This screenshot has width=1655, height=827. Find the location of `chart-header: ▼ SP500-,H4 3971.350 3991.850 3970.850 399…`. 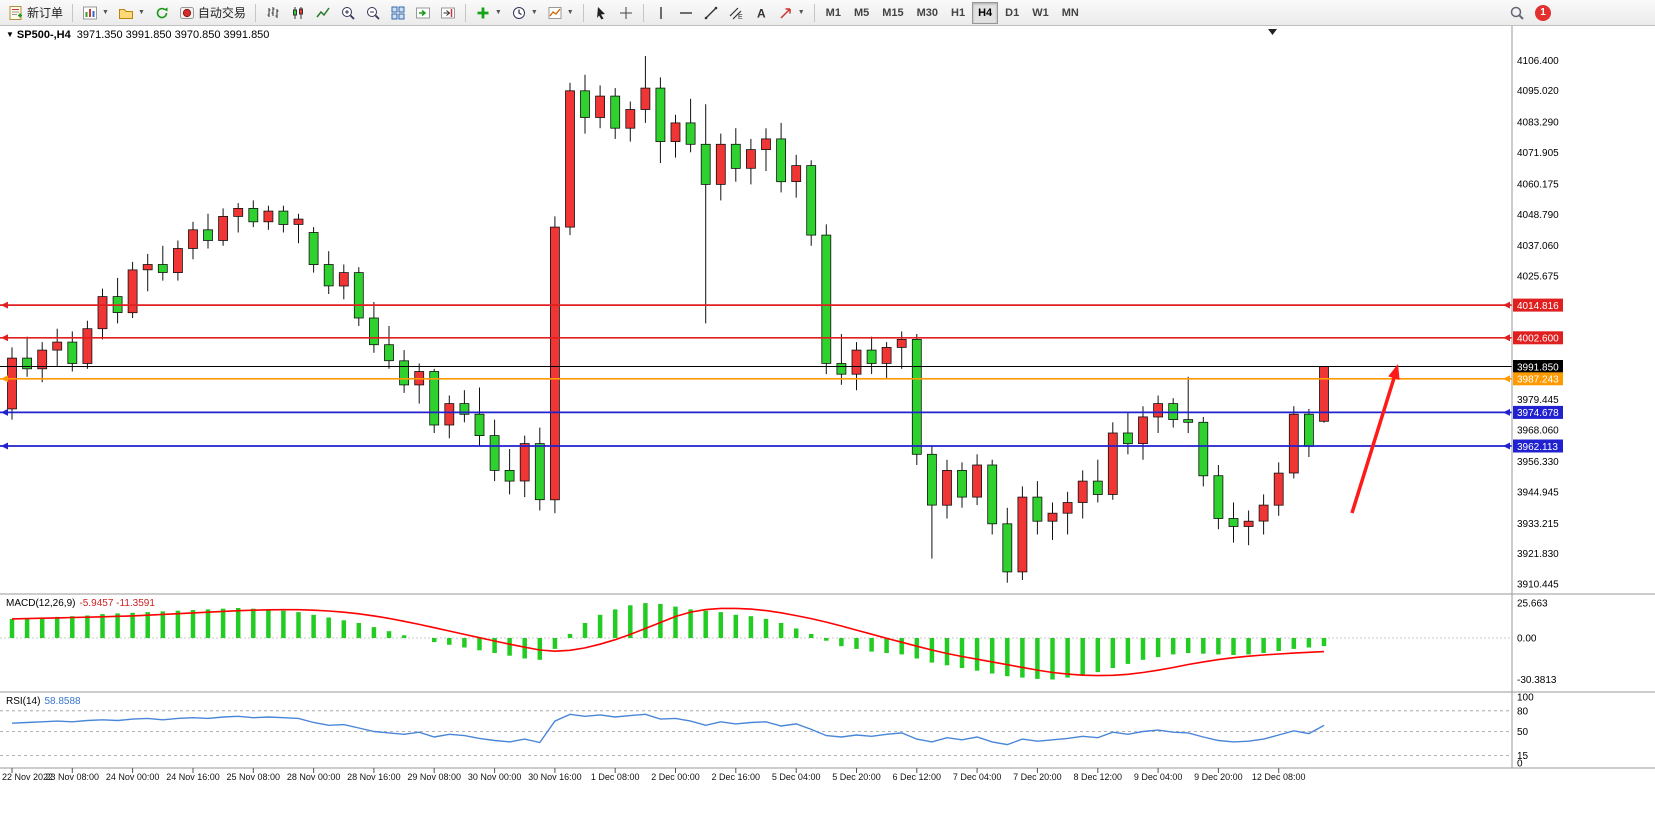

chart-header: ▼ SP500-,H4 3971.350 3991.850 3970.850 399… is located at coordinates (137, 35).